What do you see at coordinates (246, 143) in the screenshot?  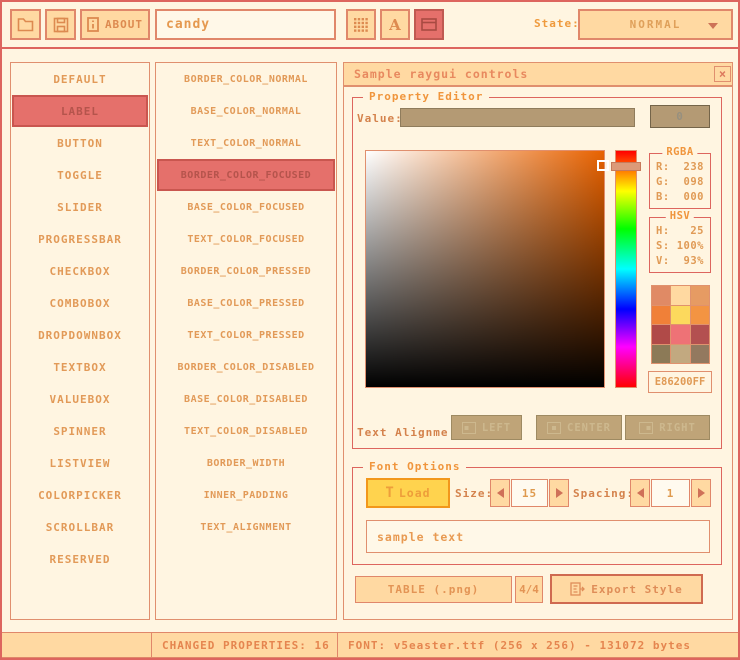 I see `properties-list-item: TEXT_COLOR_NORMAL` at bounding box center [246, 143].